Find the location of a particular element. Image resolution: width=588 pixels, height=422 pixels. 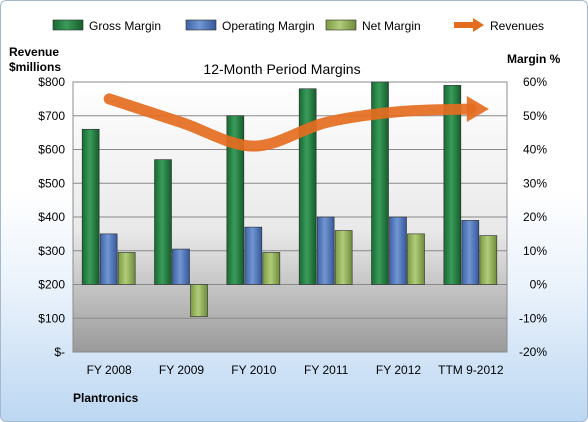

y-left-tick-label: $300 is located at coordinates (51, 251).